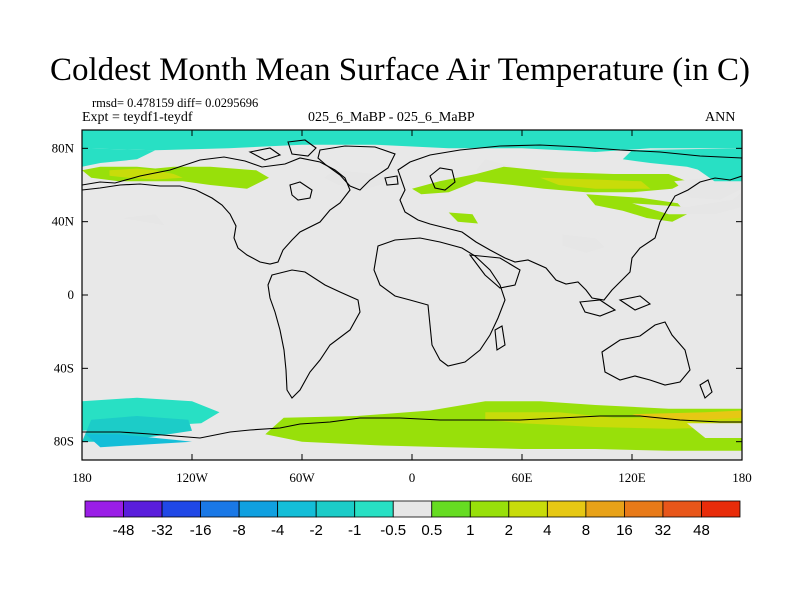 The width and height of the screenshot is (800, 600). I want to click on y-tick-label: 0, so click(71, 294).